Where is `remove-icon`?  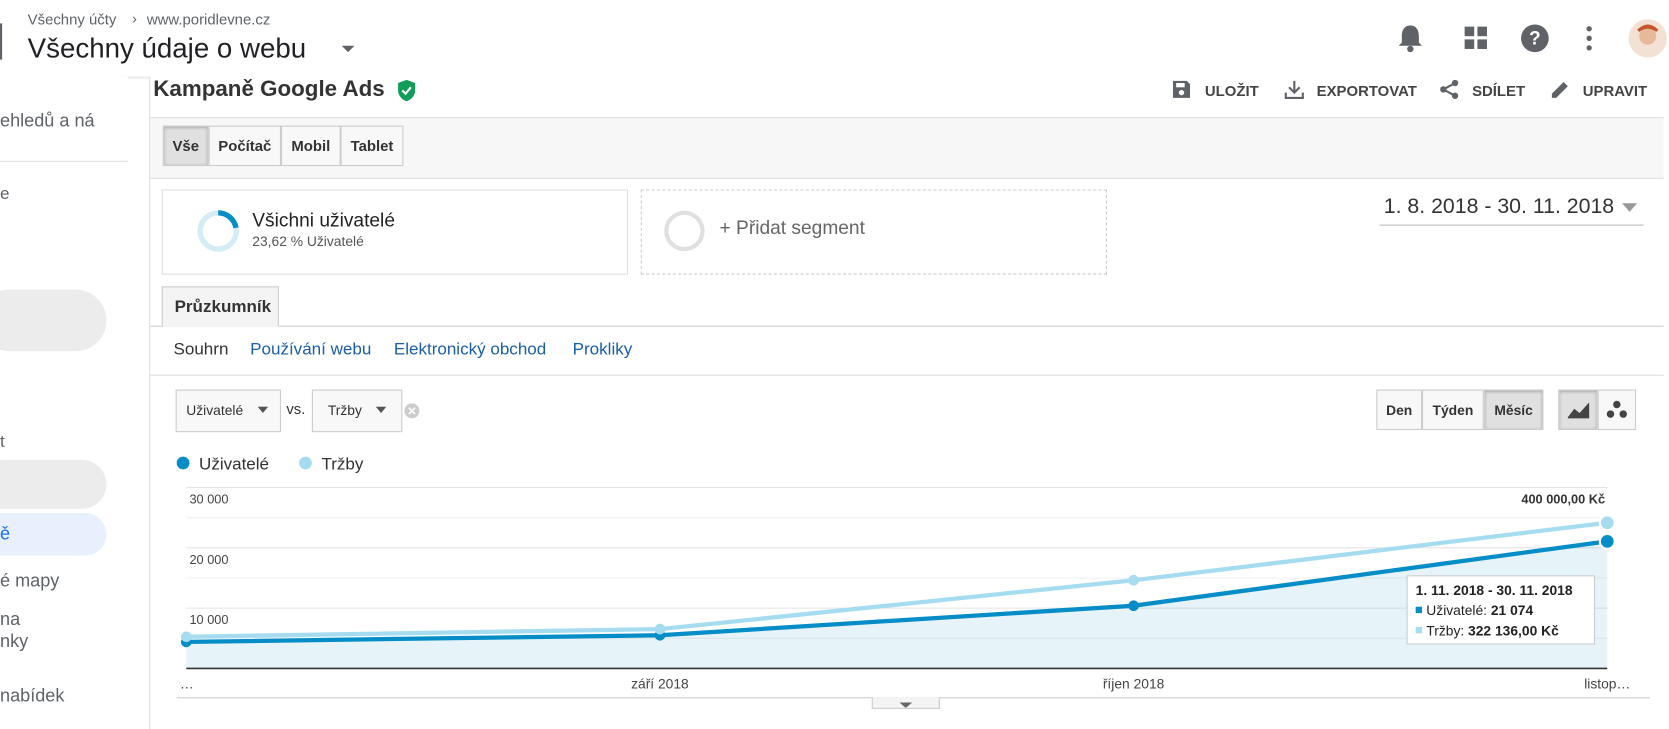 remove-icon is located at coordinates (411, 410).